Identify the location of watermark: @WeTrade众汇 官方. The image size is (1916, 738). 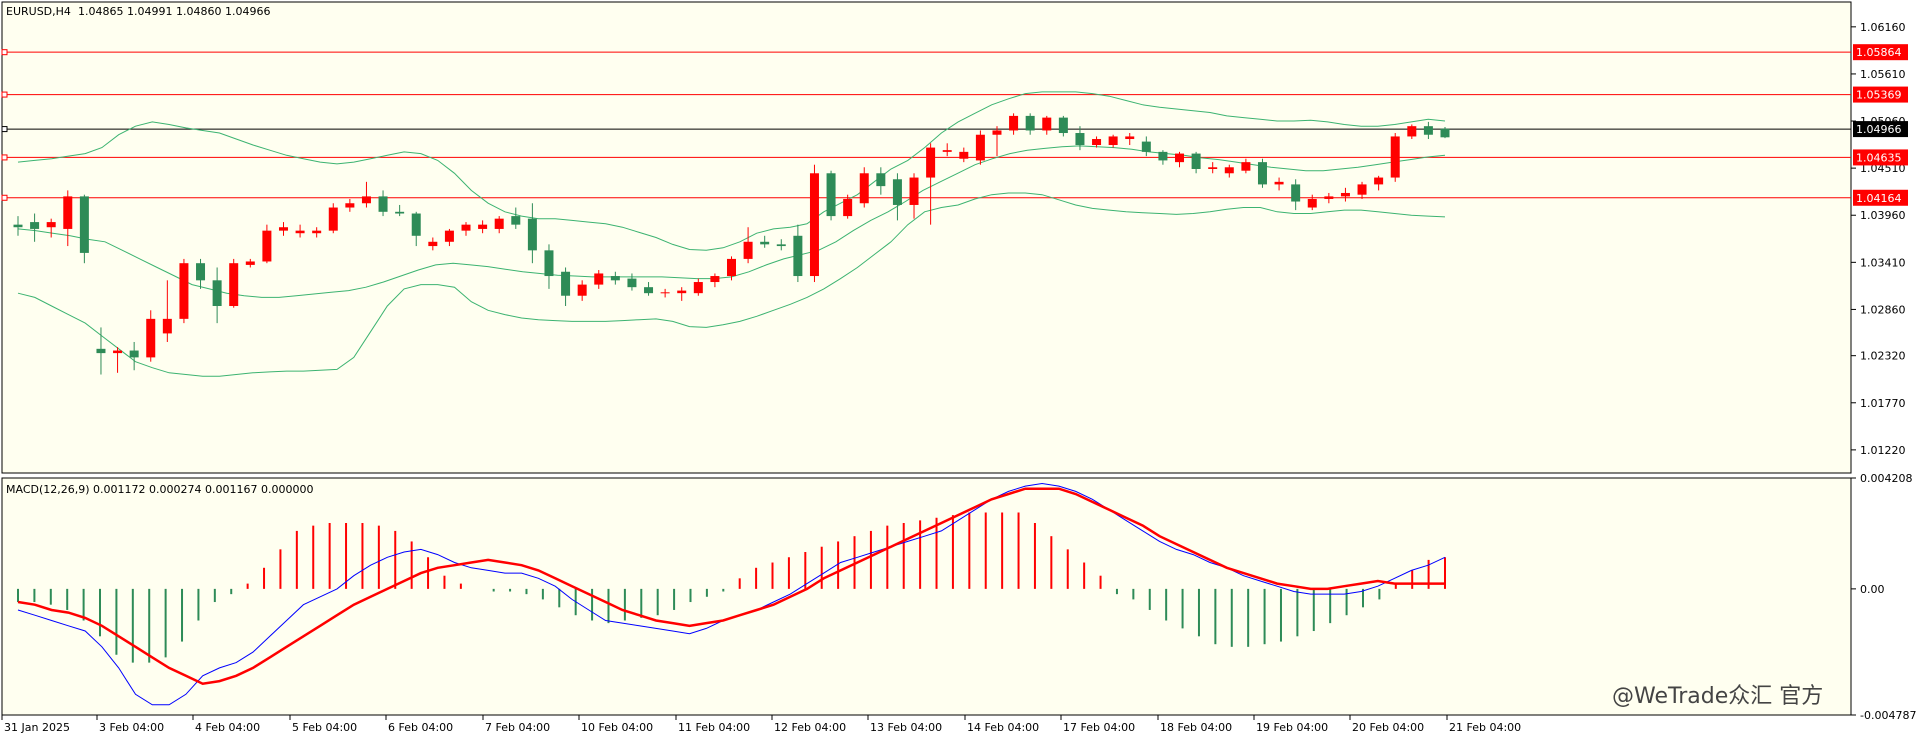
(1717, 696).